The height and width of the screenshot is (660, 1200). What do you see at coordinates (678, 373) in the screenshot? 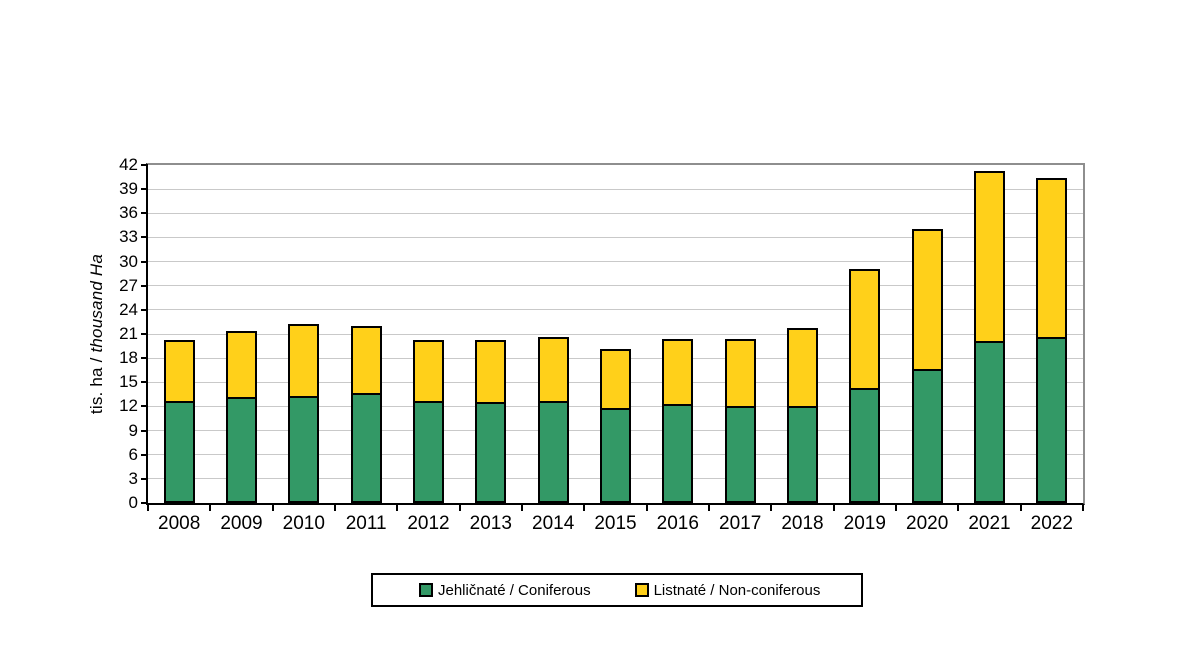
I see `bar-segment-non-coniferous-2016` at bounding box center [678, 373].